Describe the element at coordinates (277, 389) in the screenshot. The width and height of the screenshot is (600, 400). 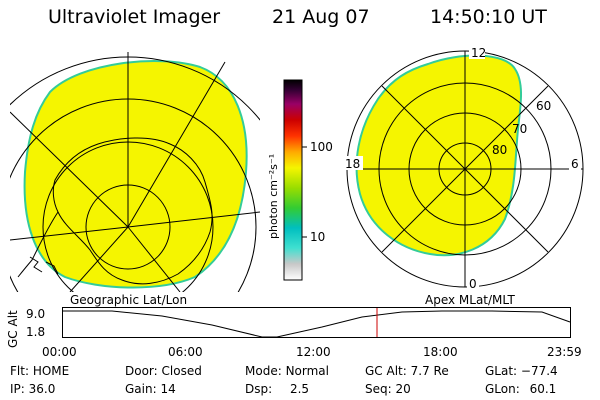
I see `status-dsp: Dsp: 2.5` at that location.